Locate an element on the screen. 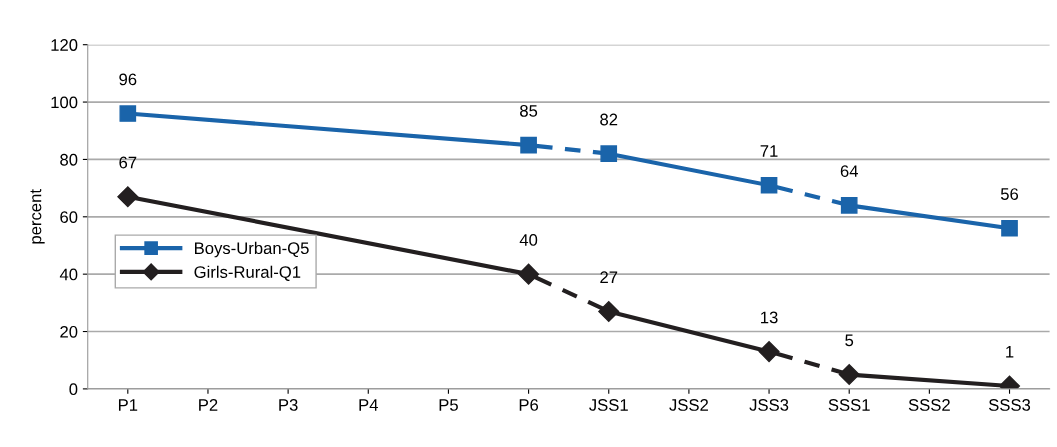 The width and height of the screenshot is (1057, 447). x-tick-label: JSS1 is located at coordinates (608, 405).